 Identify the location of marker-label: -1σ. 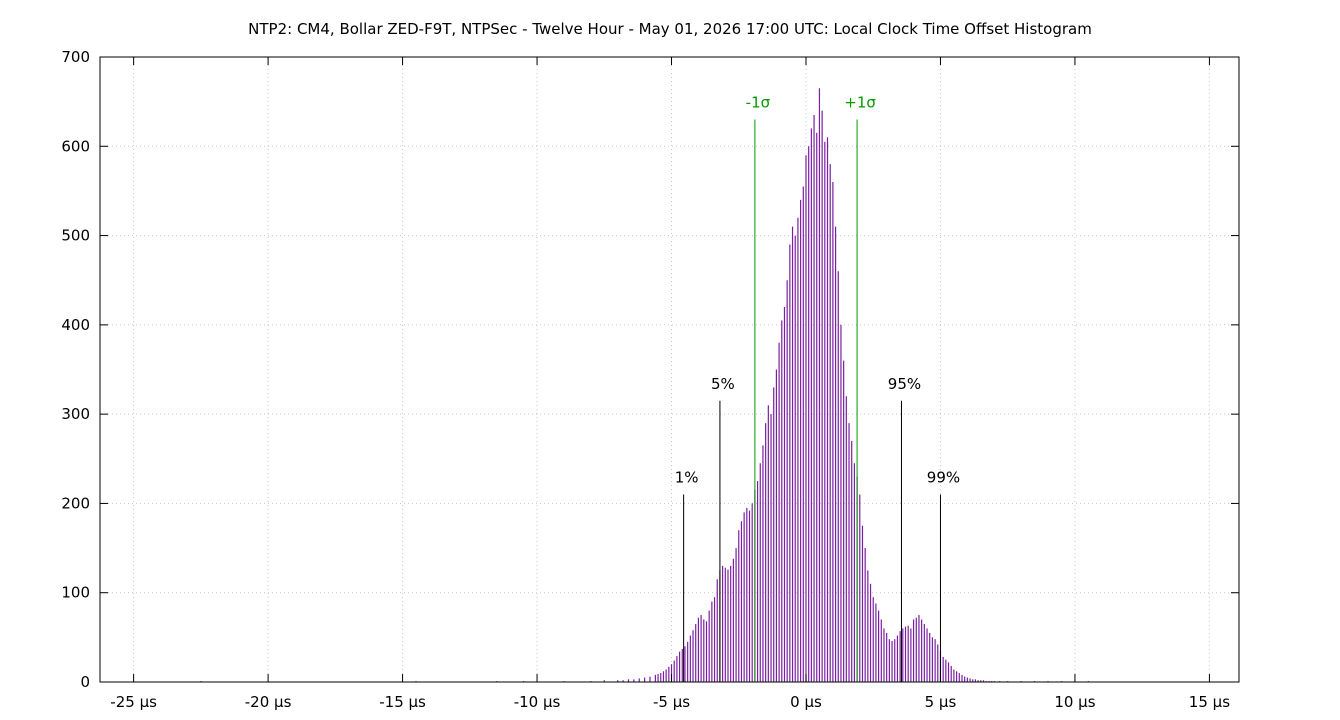
(758, 103).